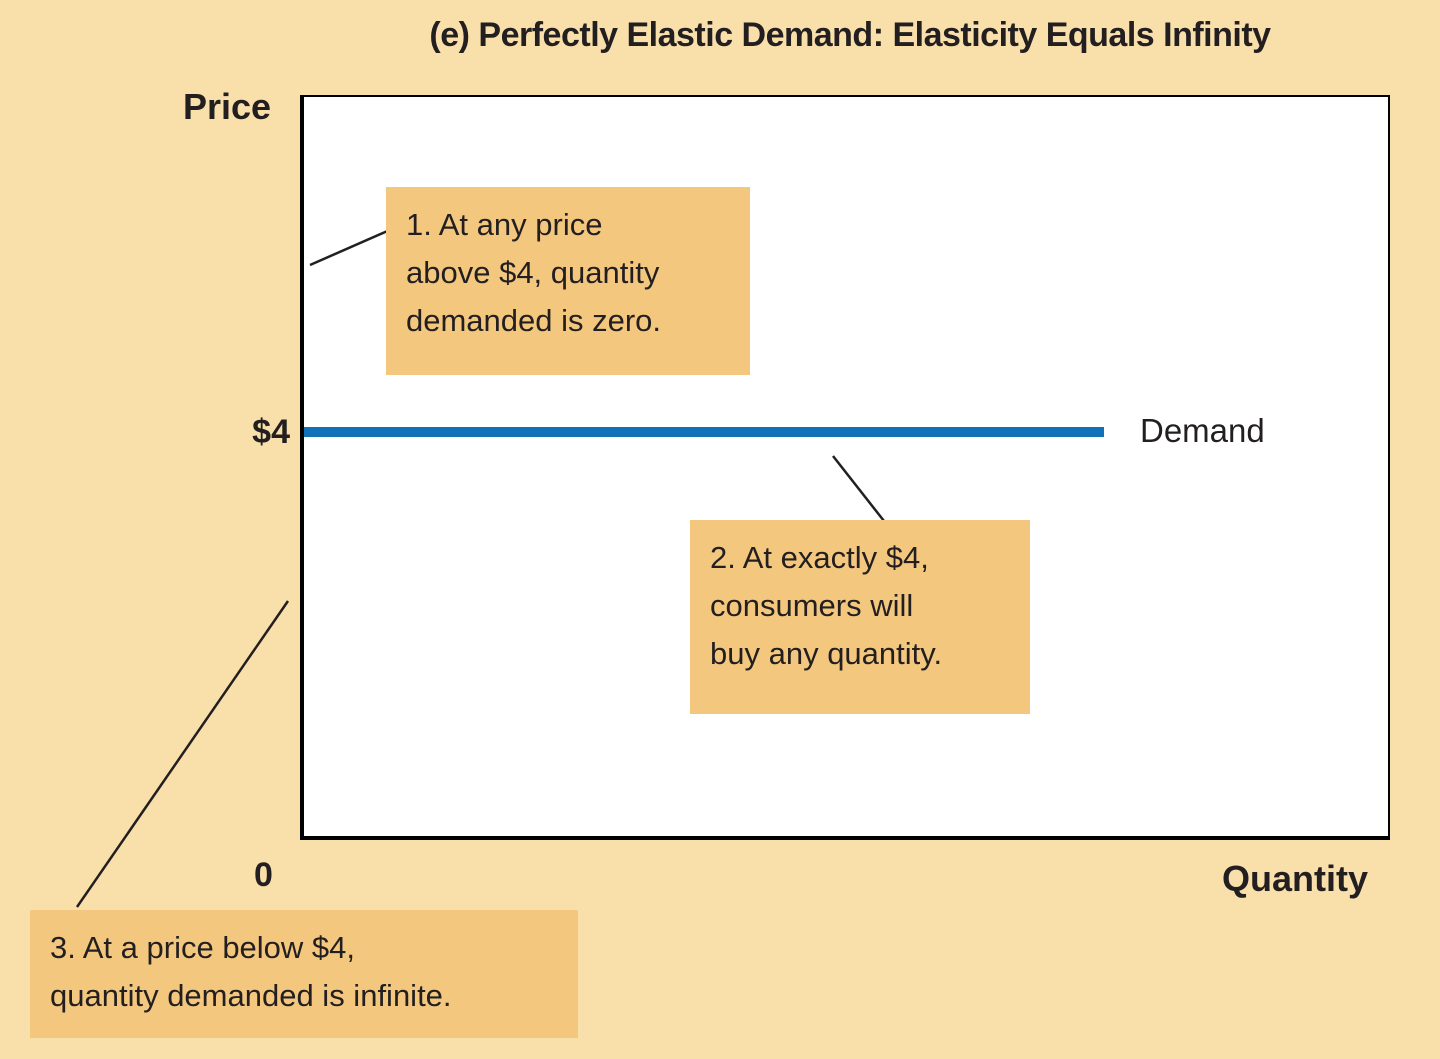  I want to click on price-tick-label: $4, so click(271, 432).